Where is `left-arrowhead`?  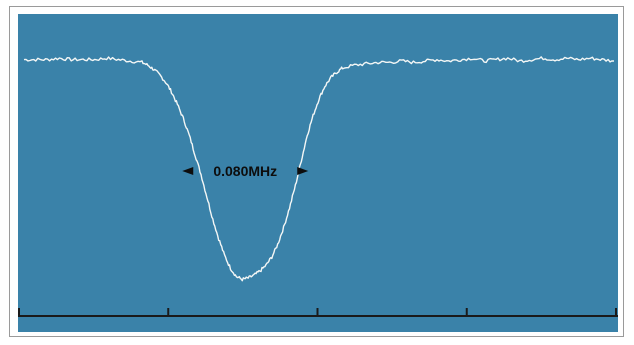 left-arrowhead is located at coordinates (188, 171).